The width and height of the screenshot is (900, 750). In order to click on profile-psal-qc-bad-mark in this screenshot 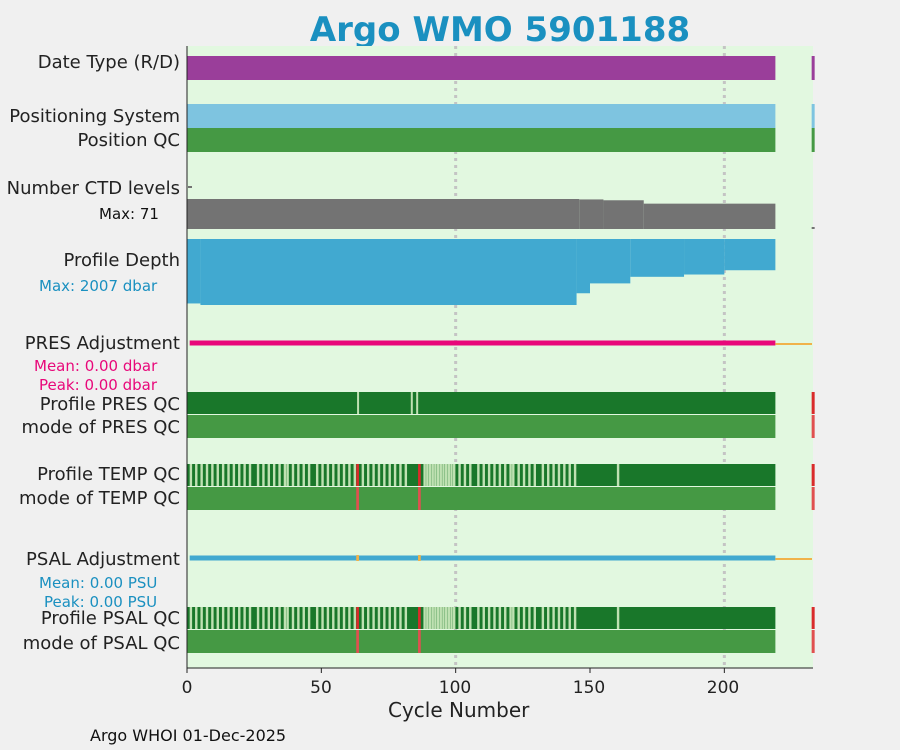, I will do `click(357, 618)`.